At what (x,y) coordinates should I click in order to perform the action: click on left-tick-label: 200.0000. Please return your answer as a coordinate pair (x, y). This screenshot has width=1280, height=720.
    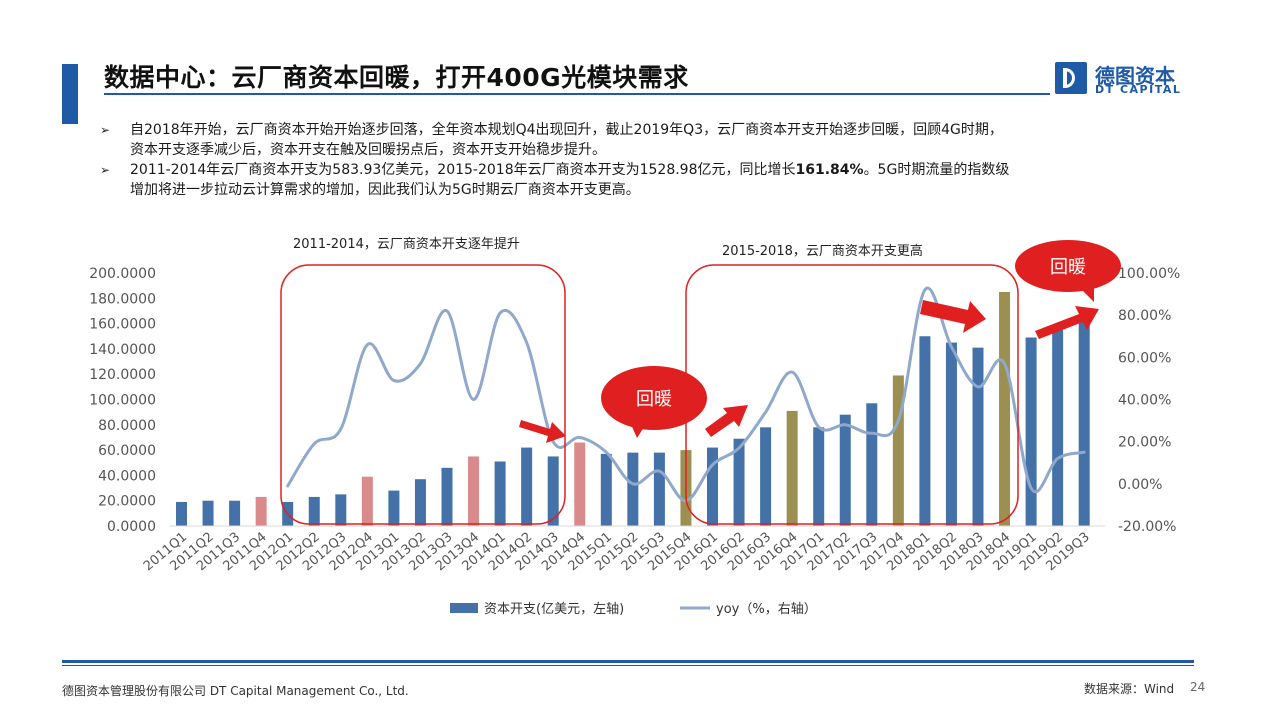
    Looking at the image, I should click on (122, 274).